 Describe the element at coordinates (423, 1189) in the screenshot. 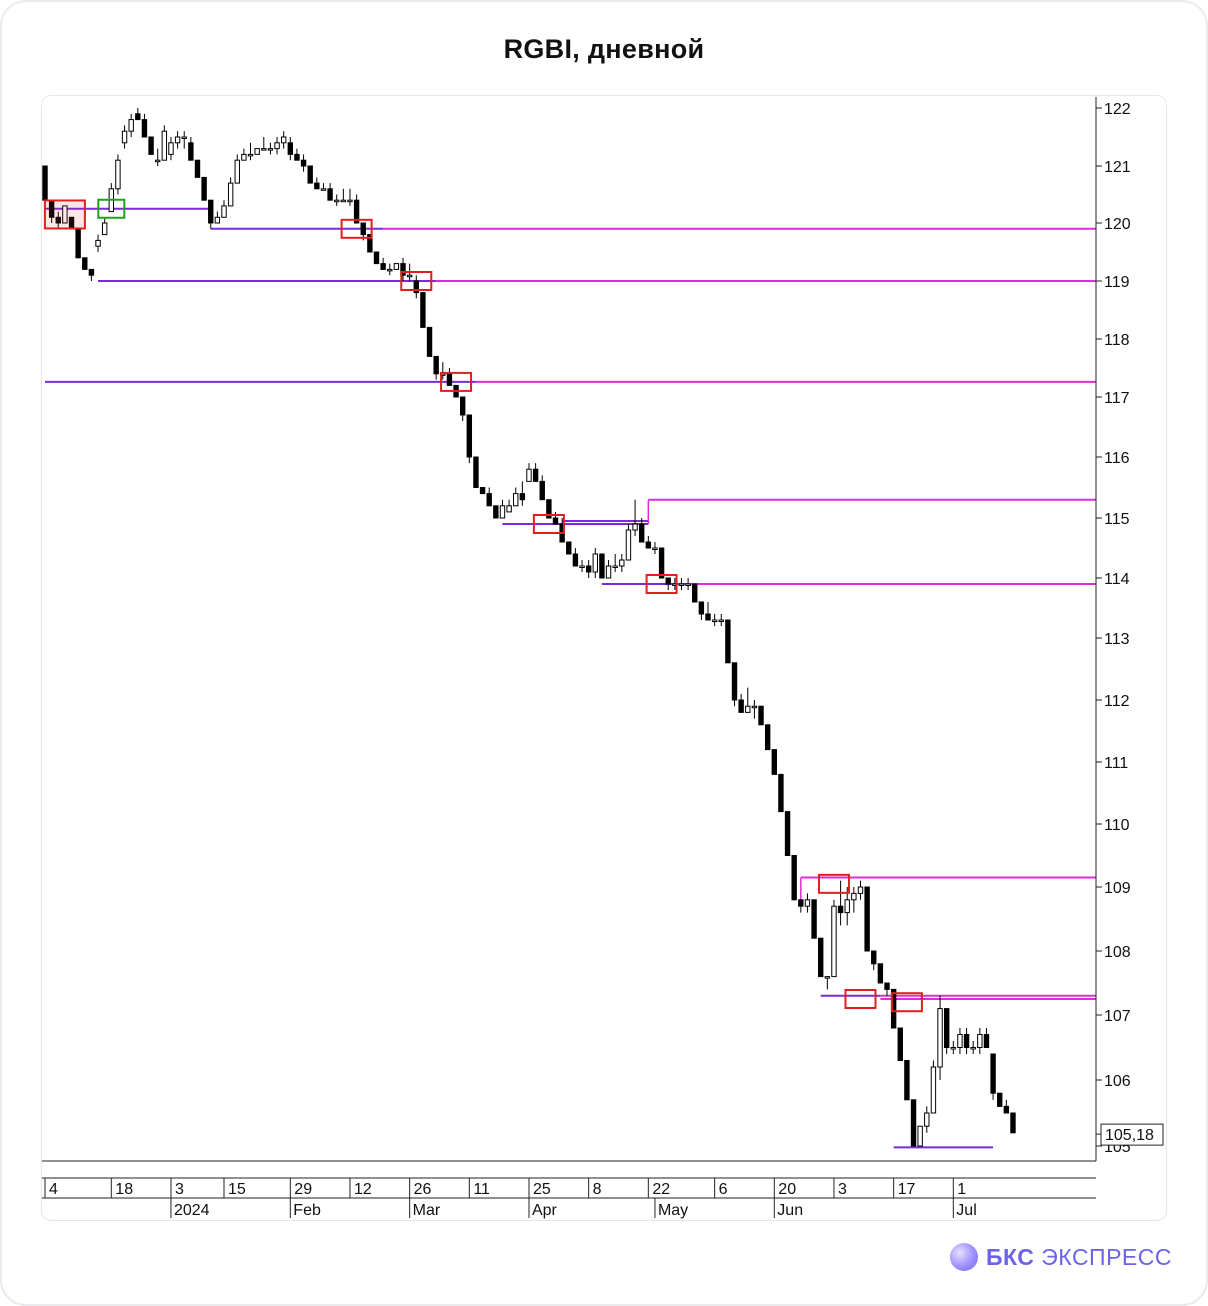

I see `x-tick-label: 26` at that location.